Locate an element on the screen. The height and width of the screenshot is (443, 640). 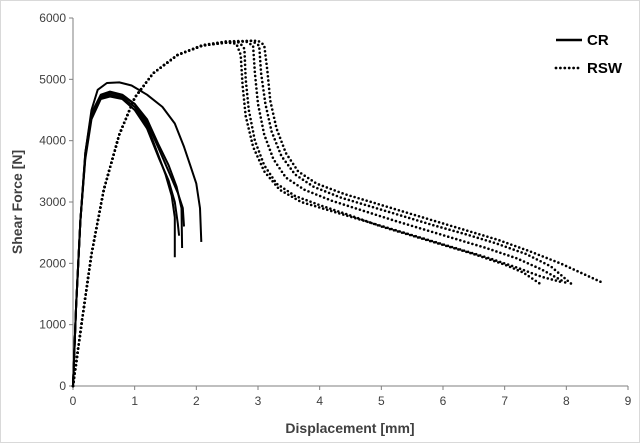
x-axis-title: Displacement [mm] is located at coordinates (349, 428).